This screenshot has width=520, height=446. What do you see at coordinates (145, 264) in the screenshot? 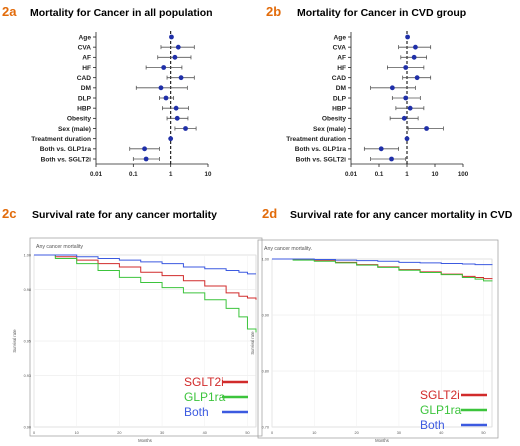
I see `series-line-both` at bounding box center [145, 264].